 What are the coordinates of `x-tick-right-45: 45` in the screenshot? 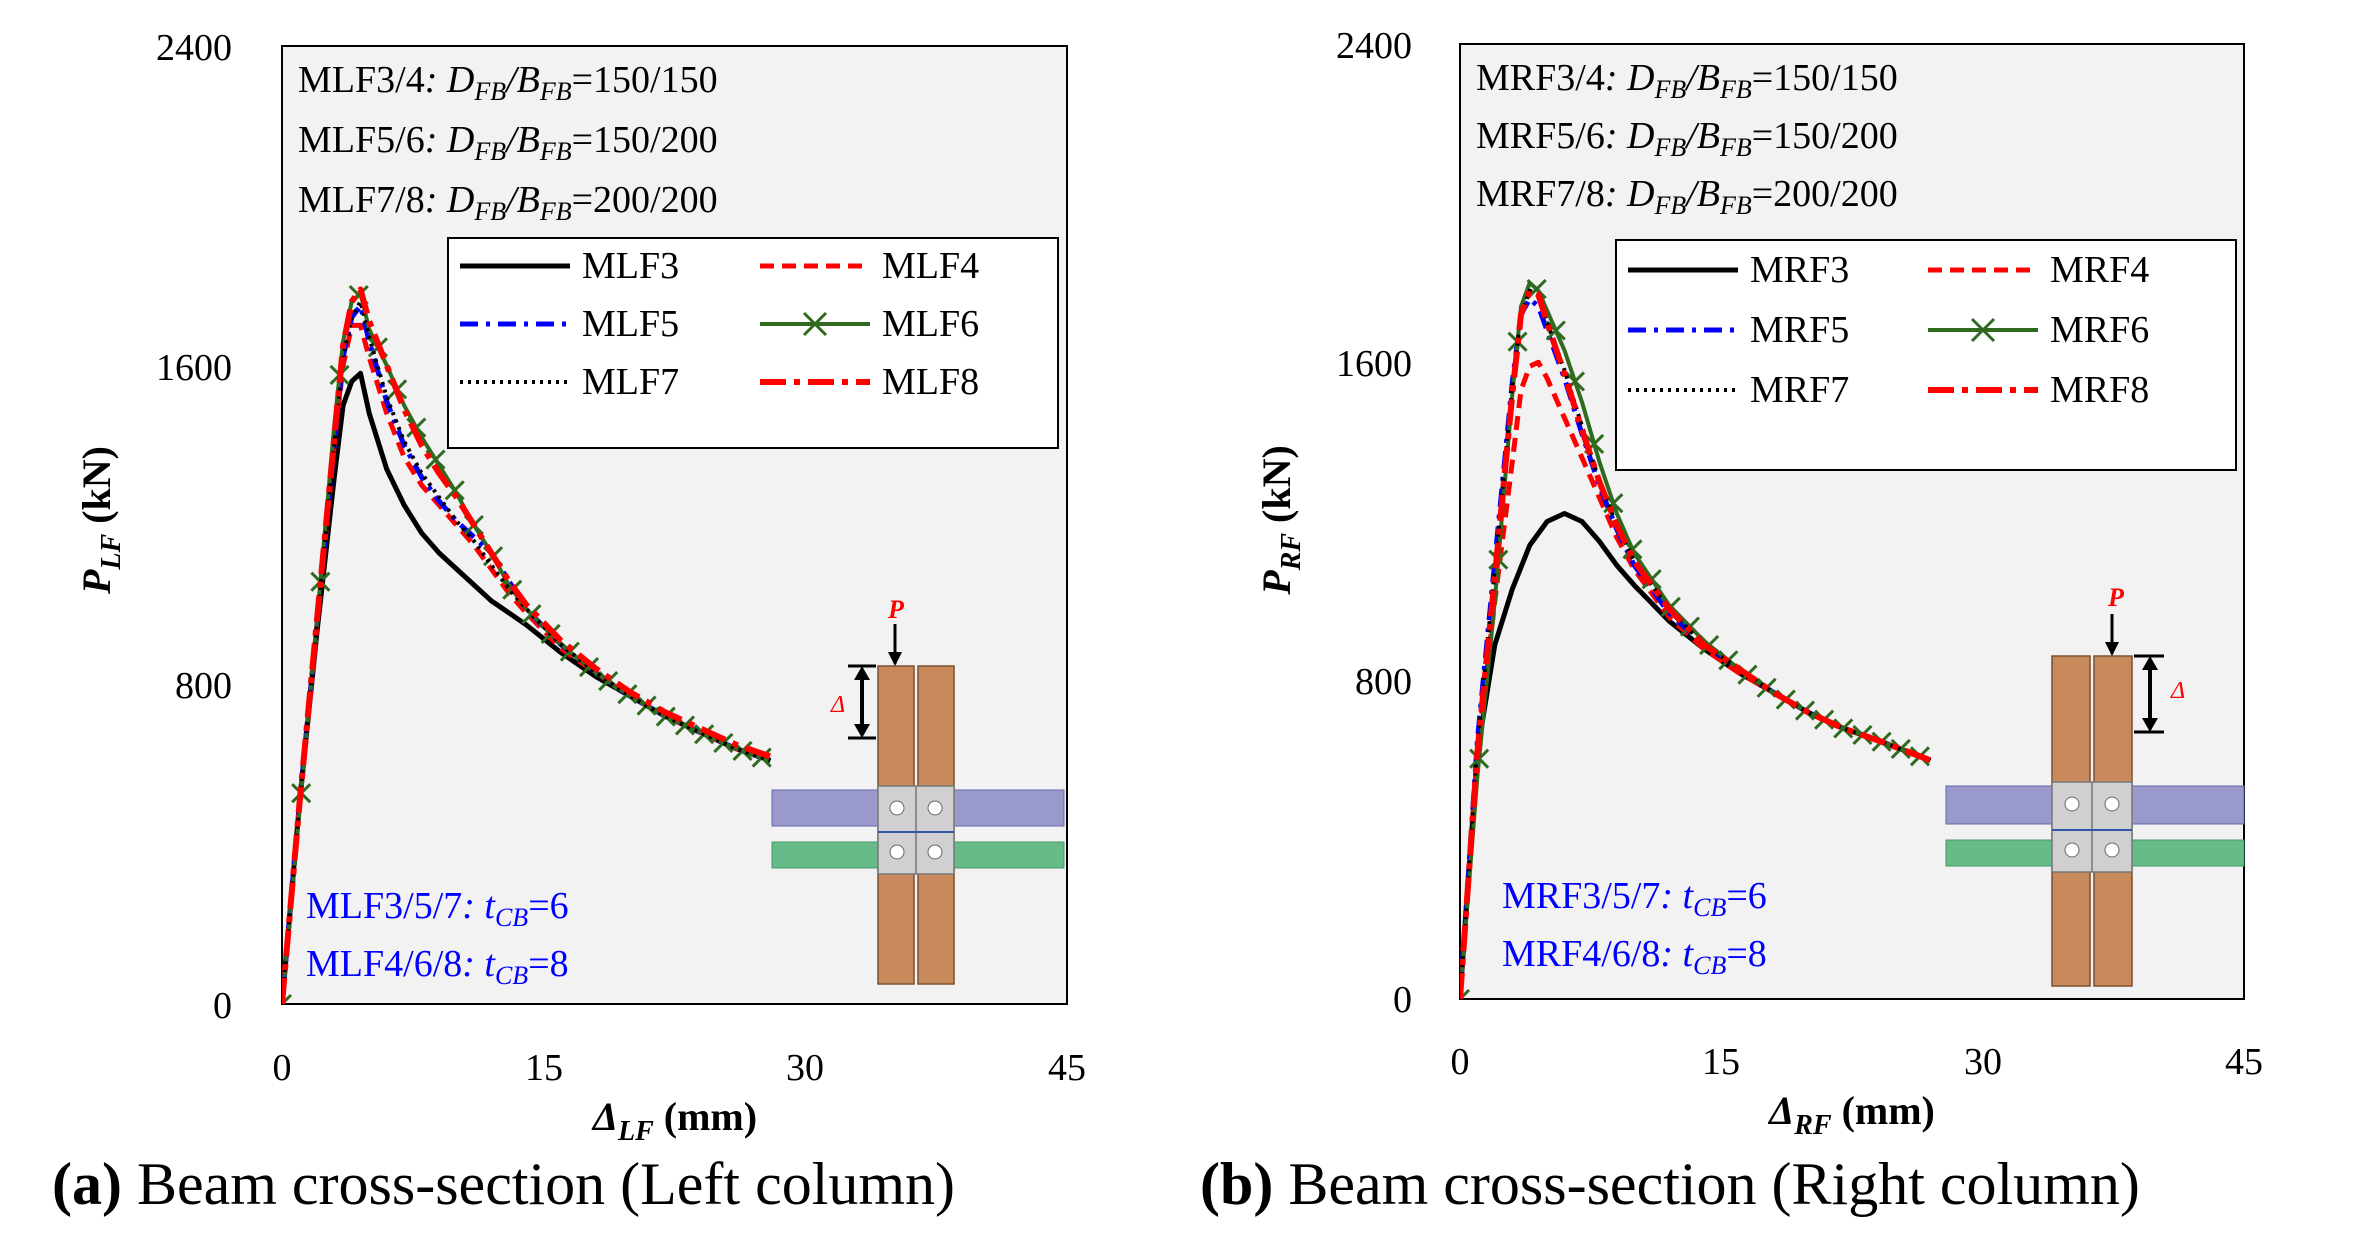 It's located at (2244, 1062).